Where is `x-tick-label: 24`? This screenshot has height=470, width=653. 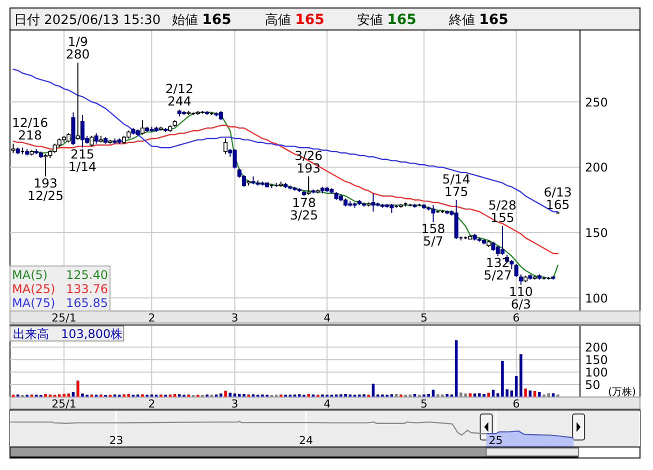 x-tick-label: 24 is located at coordinates (306, 440).